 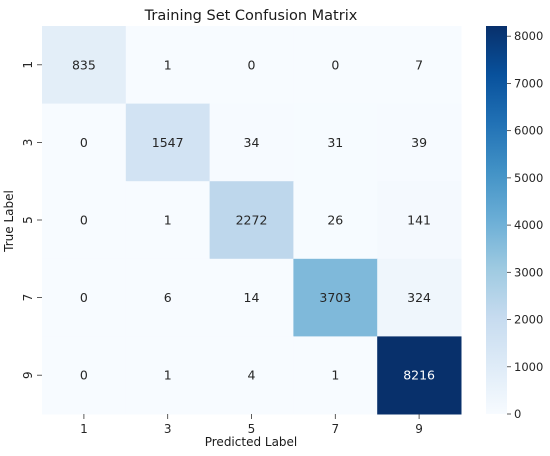 I want to click on colorbar-tick-label: 1000, so click(x=528, y=367).